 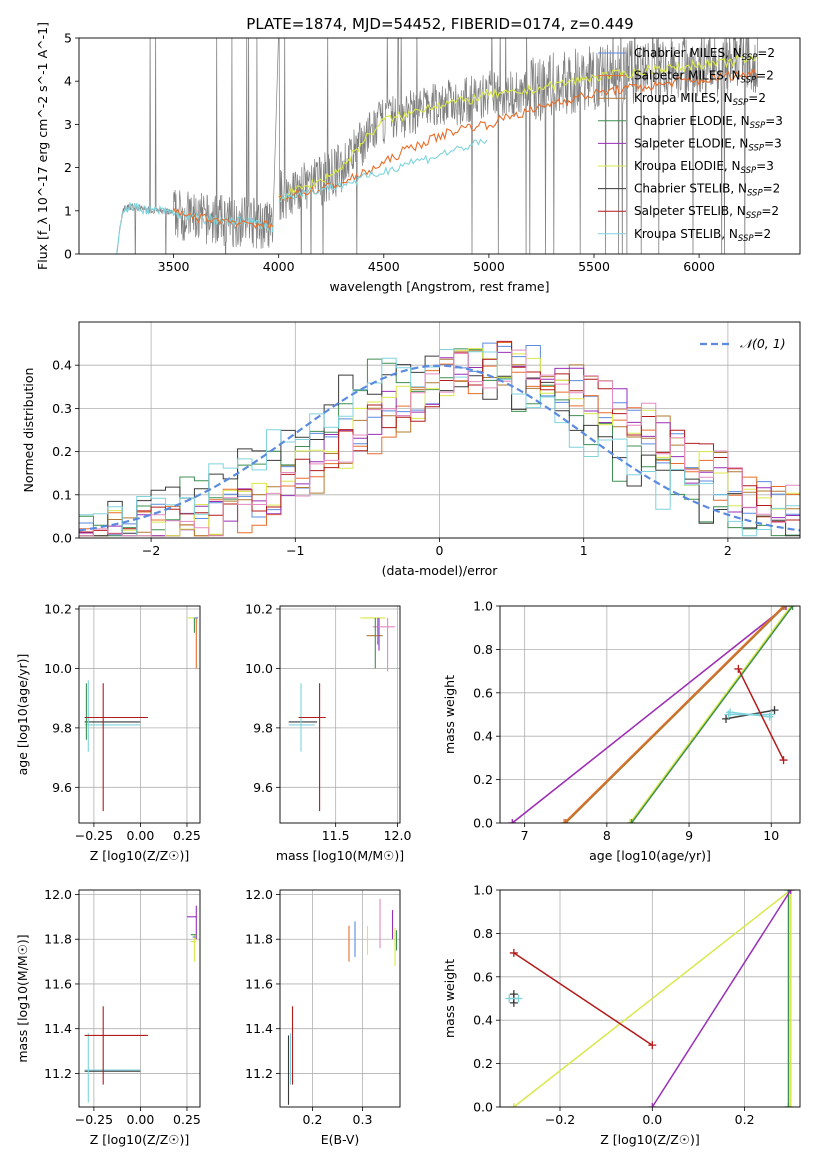 What do you see at coordinates (279, 266) in the screenshot?
I see `x-tick-label: 4000` at bounding box center [279, 266].